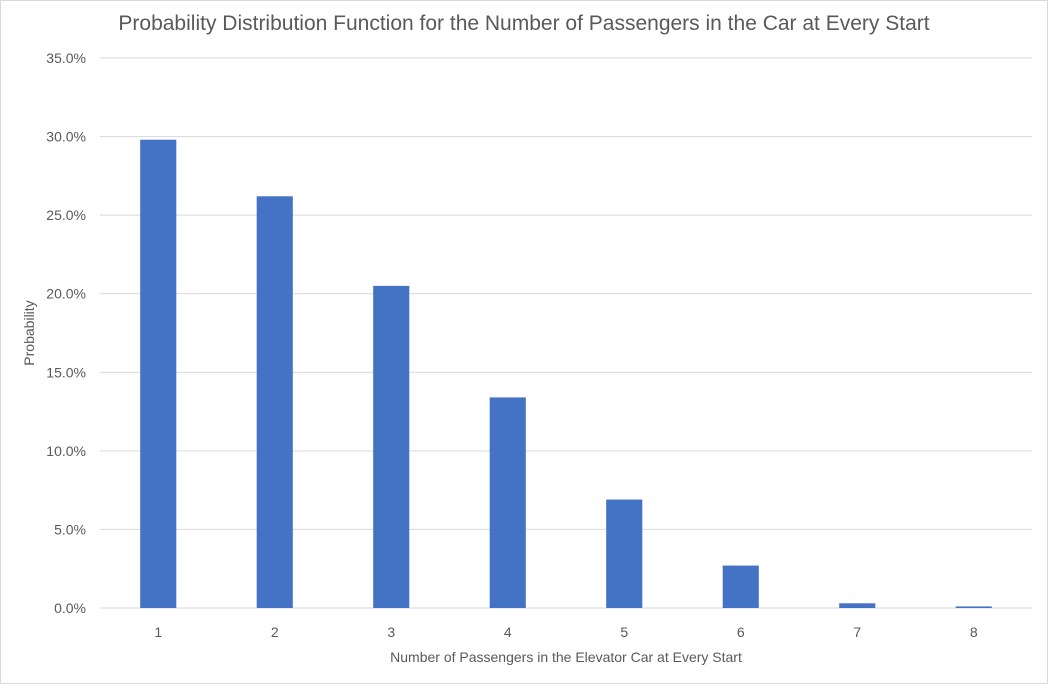  I want to click on x-tick-label: 7, so click(857, 632).